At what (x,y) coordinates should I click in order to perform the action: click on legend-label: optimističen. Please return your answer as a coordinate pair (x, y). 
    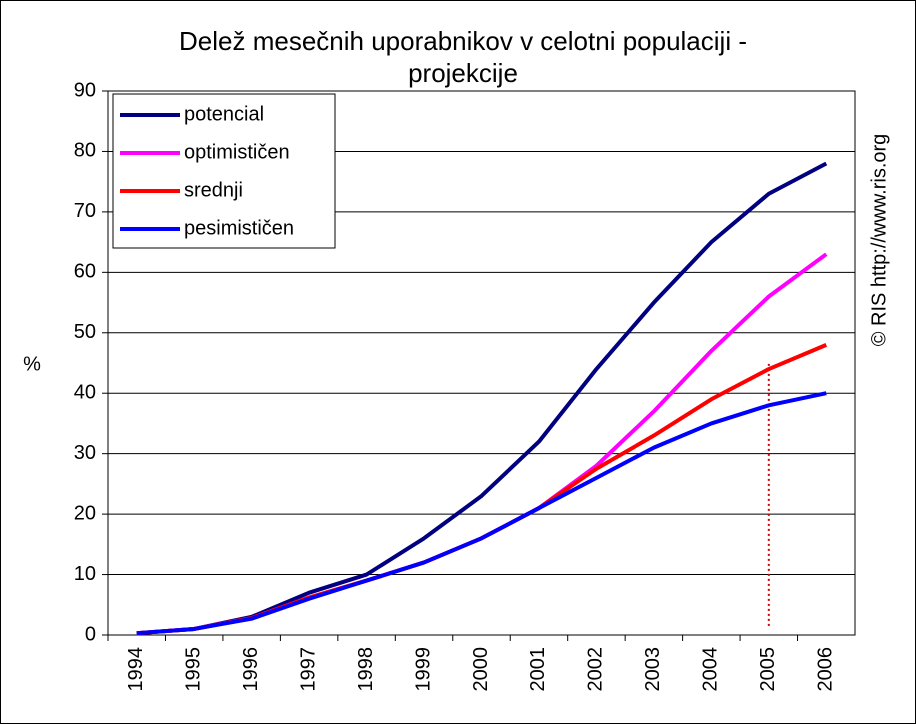
    Looking at the image, I should click on (237, 152).